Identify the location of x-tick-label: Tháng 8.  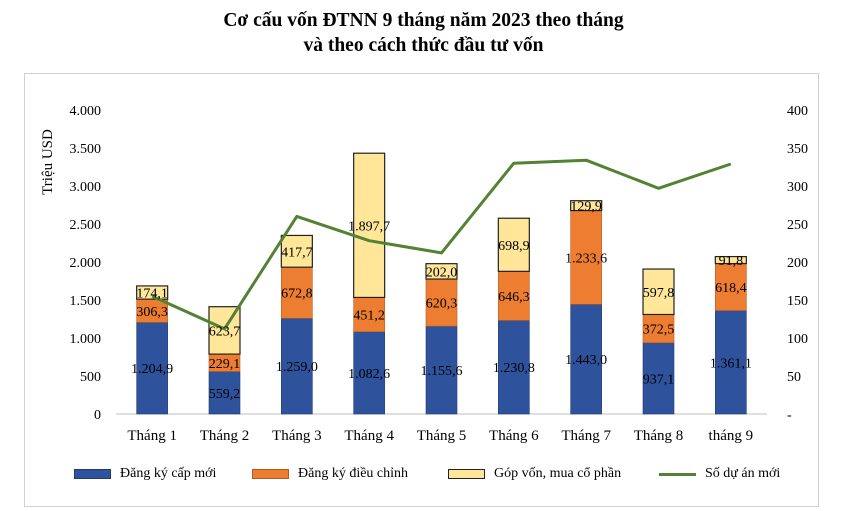
(659, 436).